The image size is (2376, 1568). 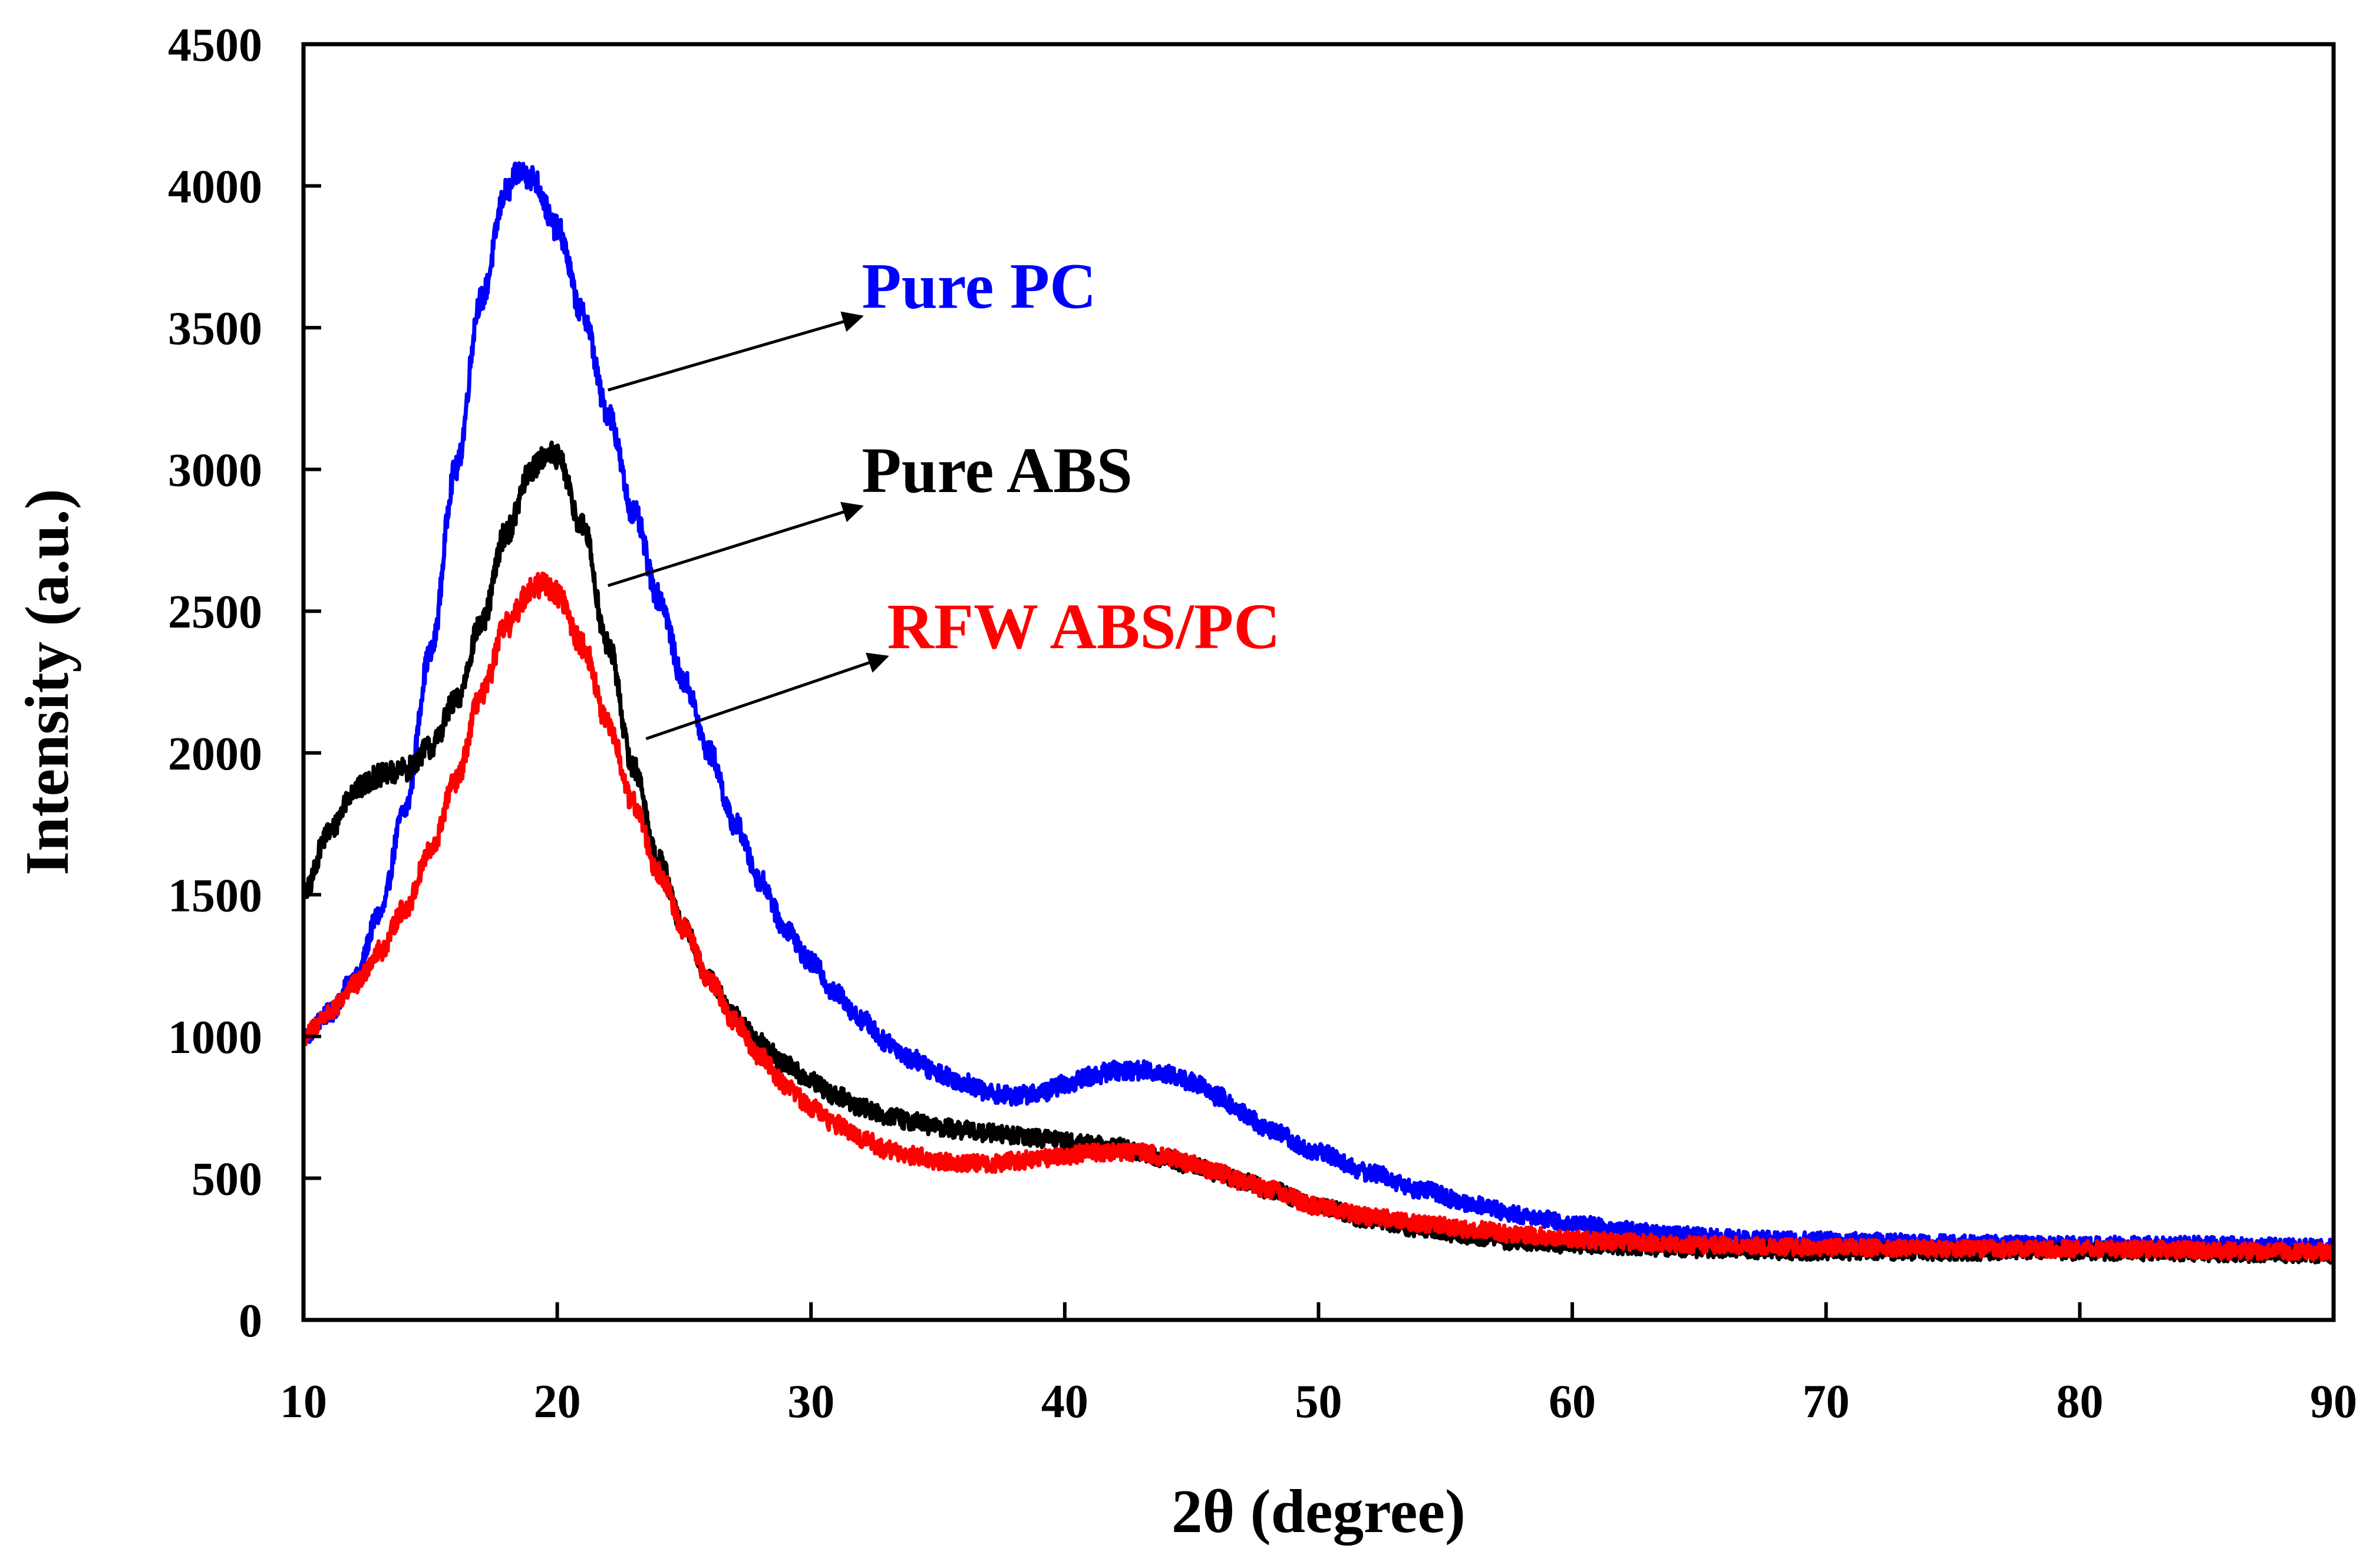 I want to click on x-tick-label: 20, so click(x=557, y=1402).